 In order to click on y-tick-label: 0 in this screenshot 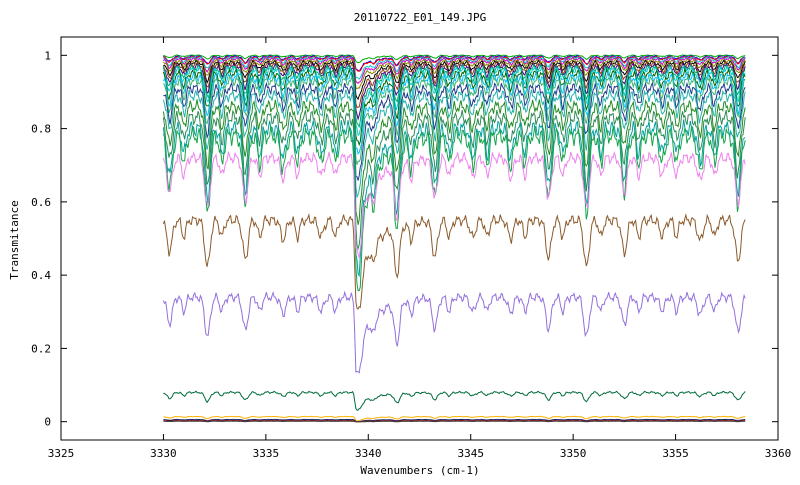, I will do `click(47, 422)`.